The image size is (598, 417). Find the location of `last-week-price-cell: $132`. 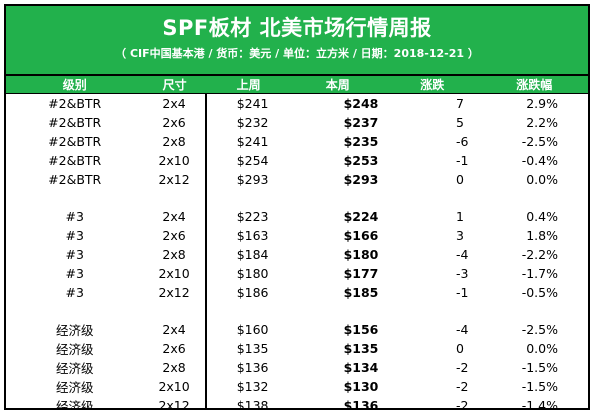

last-week-price-cell: $132 is located at coordinates (248, 386).